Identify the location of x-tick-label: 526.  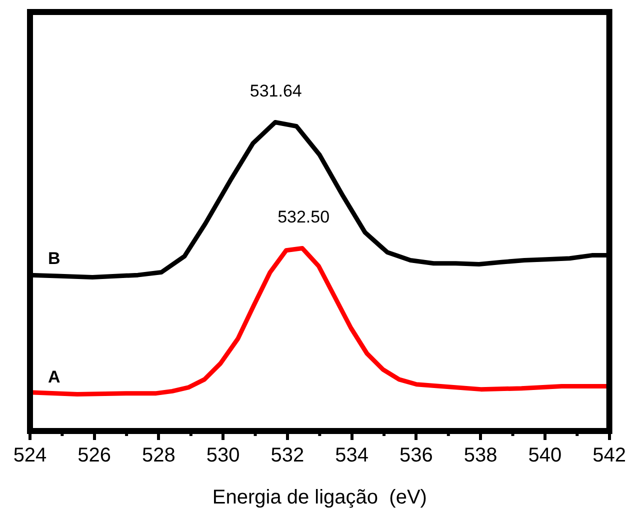
(95, 455).